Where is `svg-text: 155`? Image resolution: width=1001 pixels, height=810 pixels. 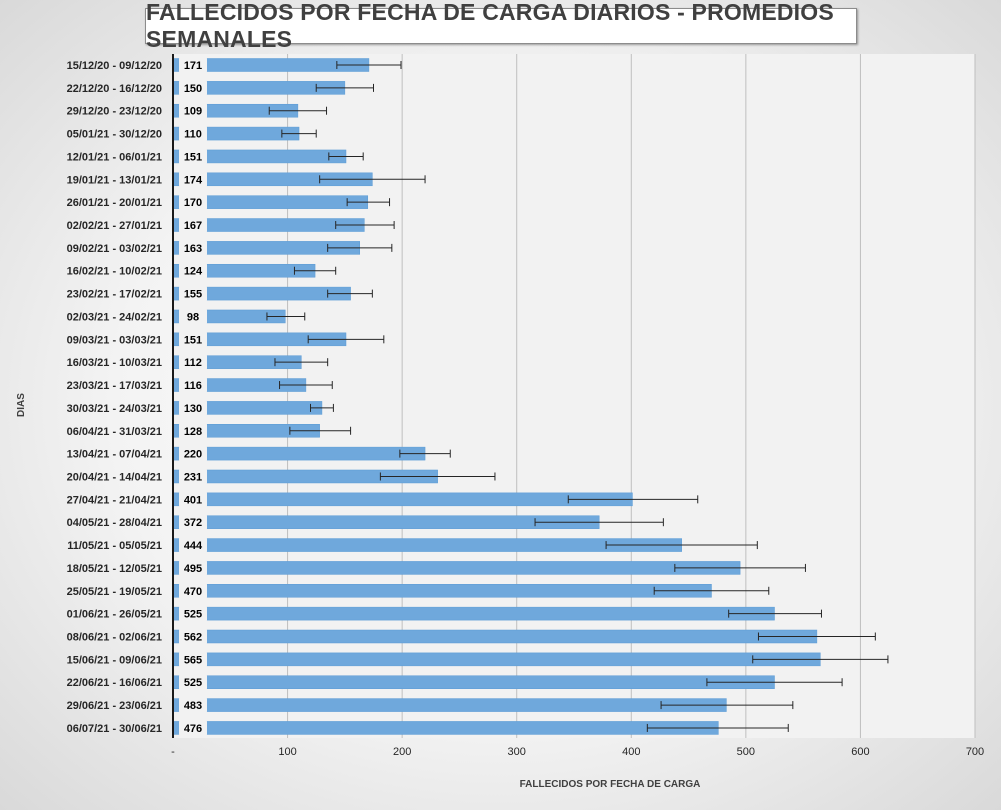
svg-text: 155 is located at coordinates (193, 295).